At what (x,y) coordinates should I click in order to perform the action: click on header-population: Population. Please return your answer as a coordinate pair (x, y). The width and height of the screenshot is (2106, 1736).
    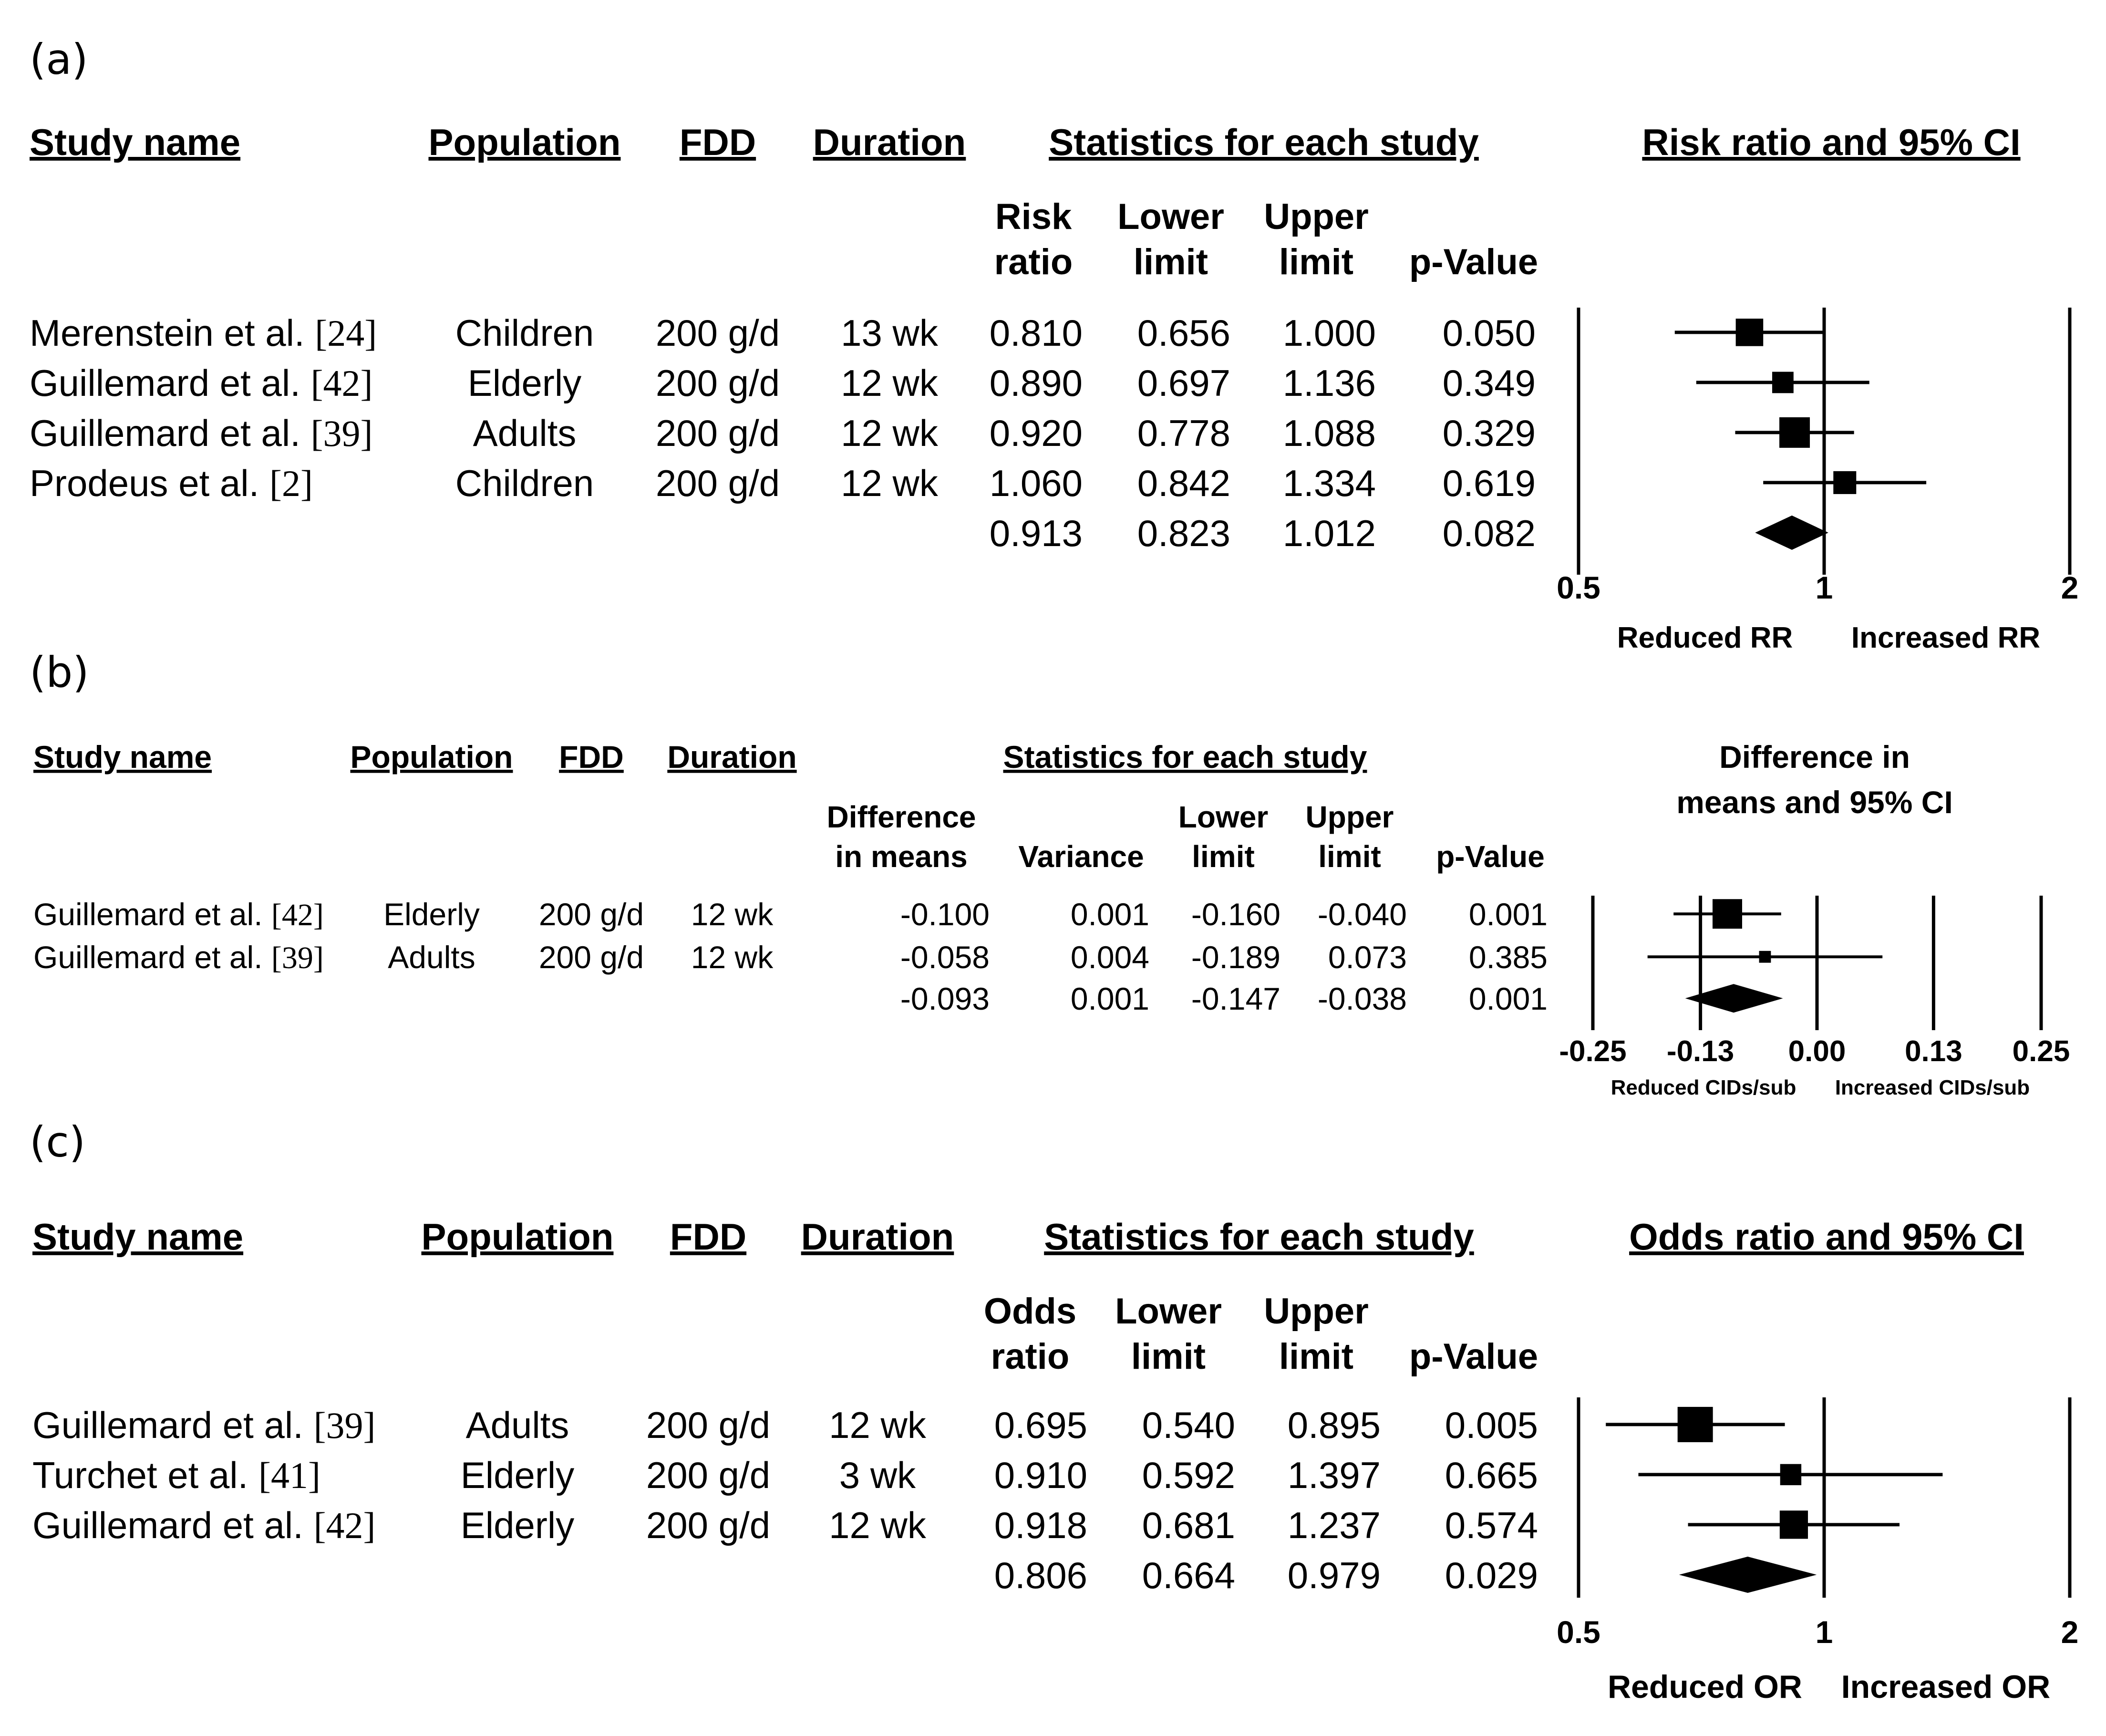
    Looking at the image, I should click on (518, 1237).